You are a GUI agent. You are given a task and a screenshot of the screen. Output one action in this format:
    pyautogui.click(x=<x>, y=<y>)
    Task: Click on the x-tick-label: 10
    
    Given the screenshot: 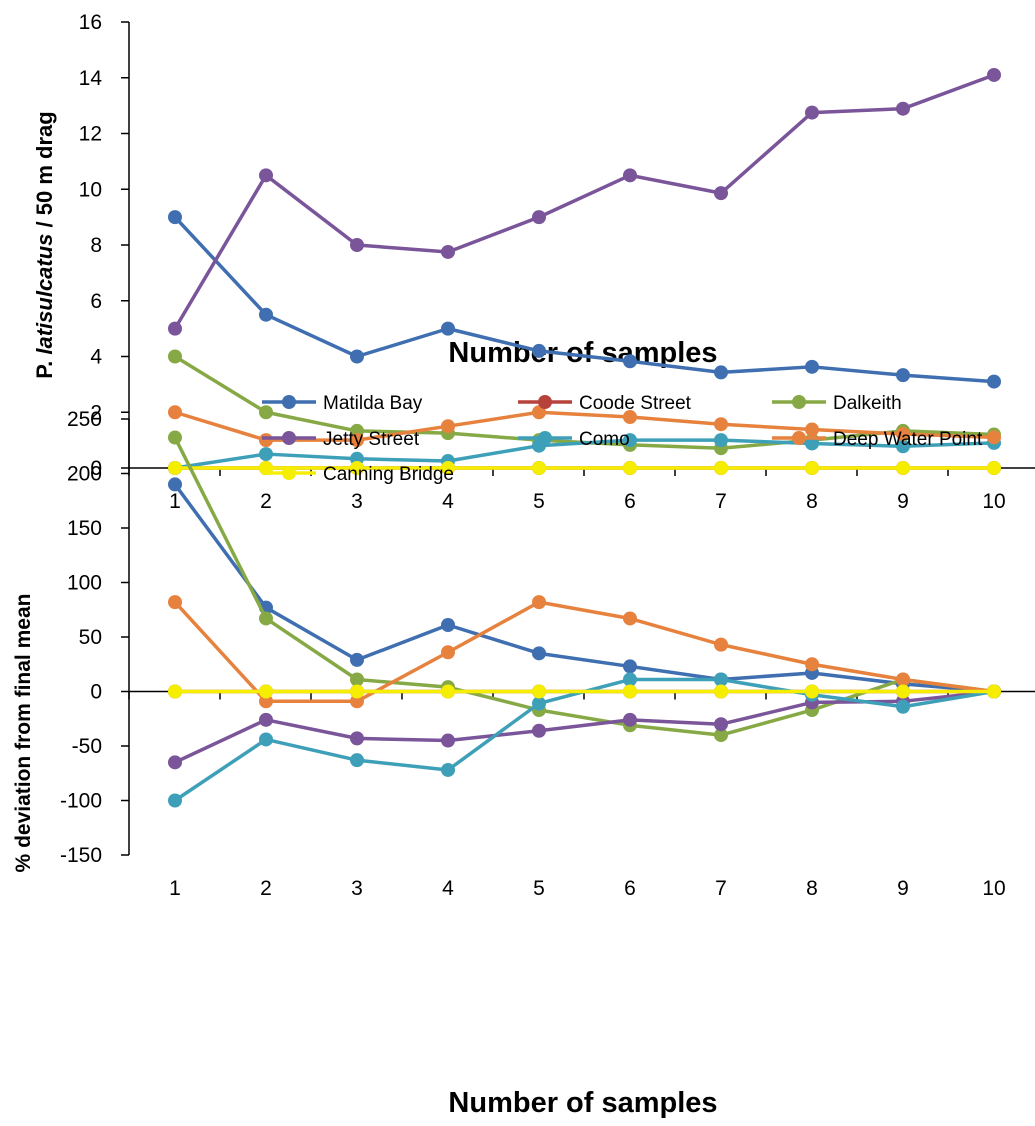 What is the action you would take?
    pyautogui.click(x=993, y=501)
    